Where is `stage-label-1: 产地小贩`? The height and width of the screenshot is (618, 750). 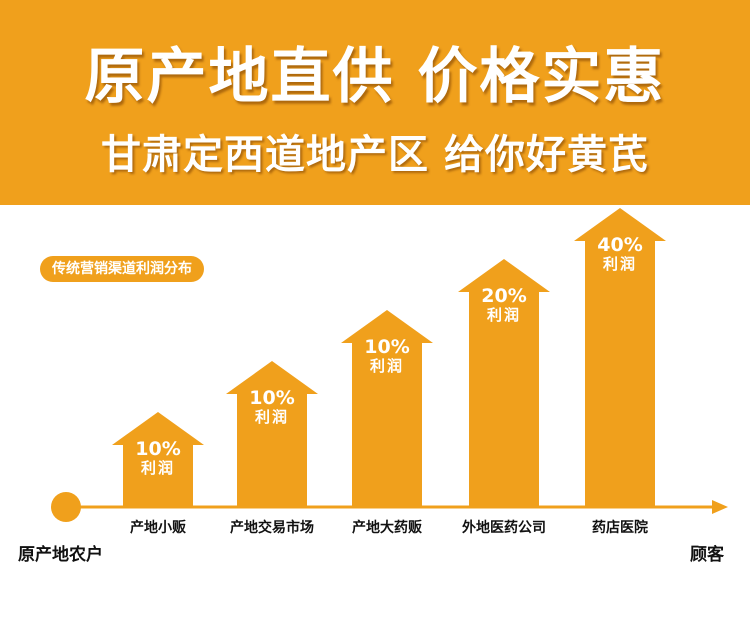 stage-label-1: 产地小贩 is located at coordinates (158, 528).